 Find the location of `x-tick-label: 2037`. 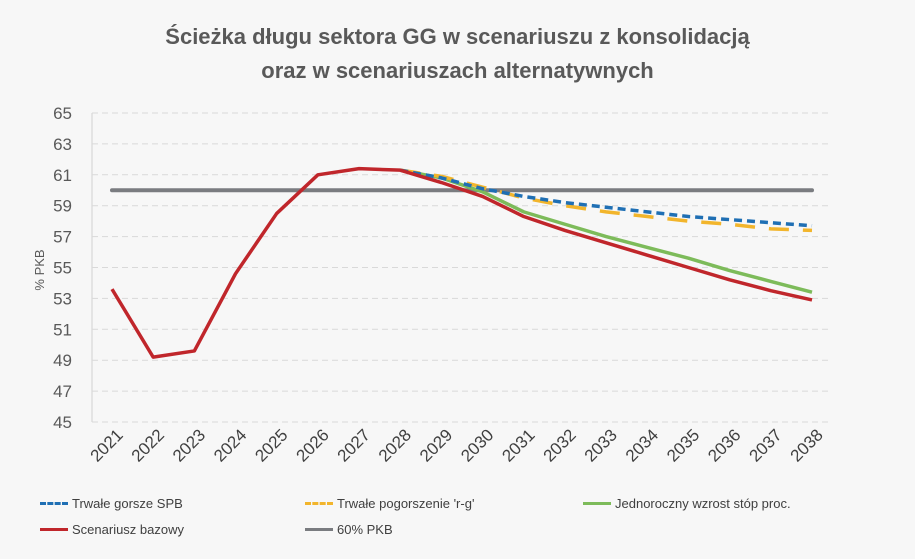

x-tick-label: 2037 is located at coordinates (765, 445).